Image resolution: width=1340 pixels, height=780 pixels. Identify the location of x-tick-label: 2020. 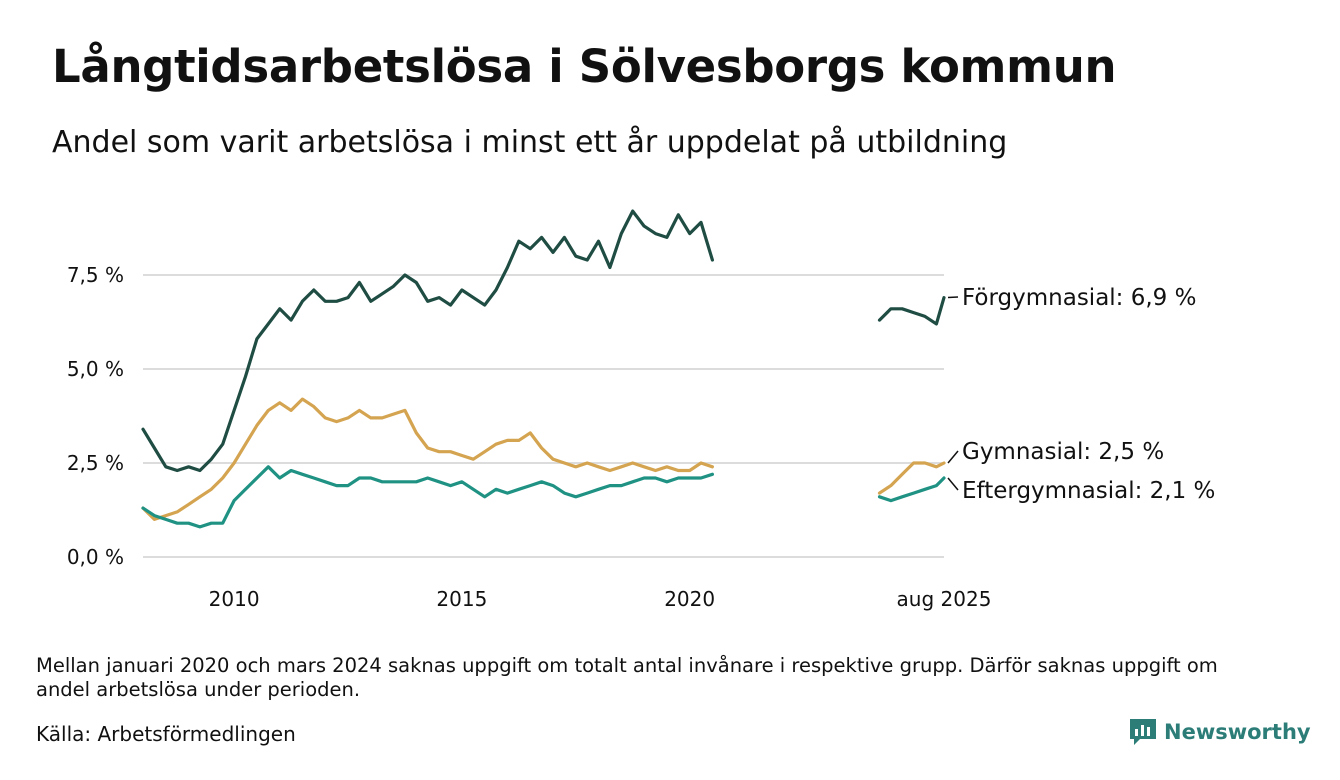
(689, 599).